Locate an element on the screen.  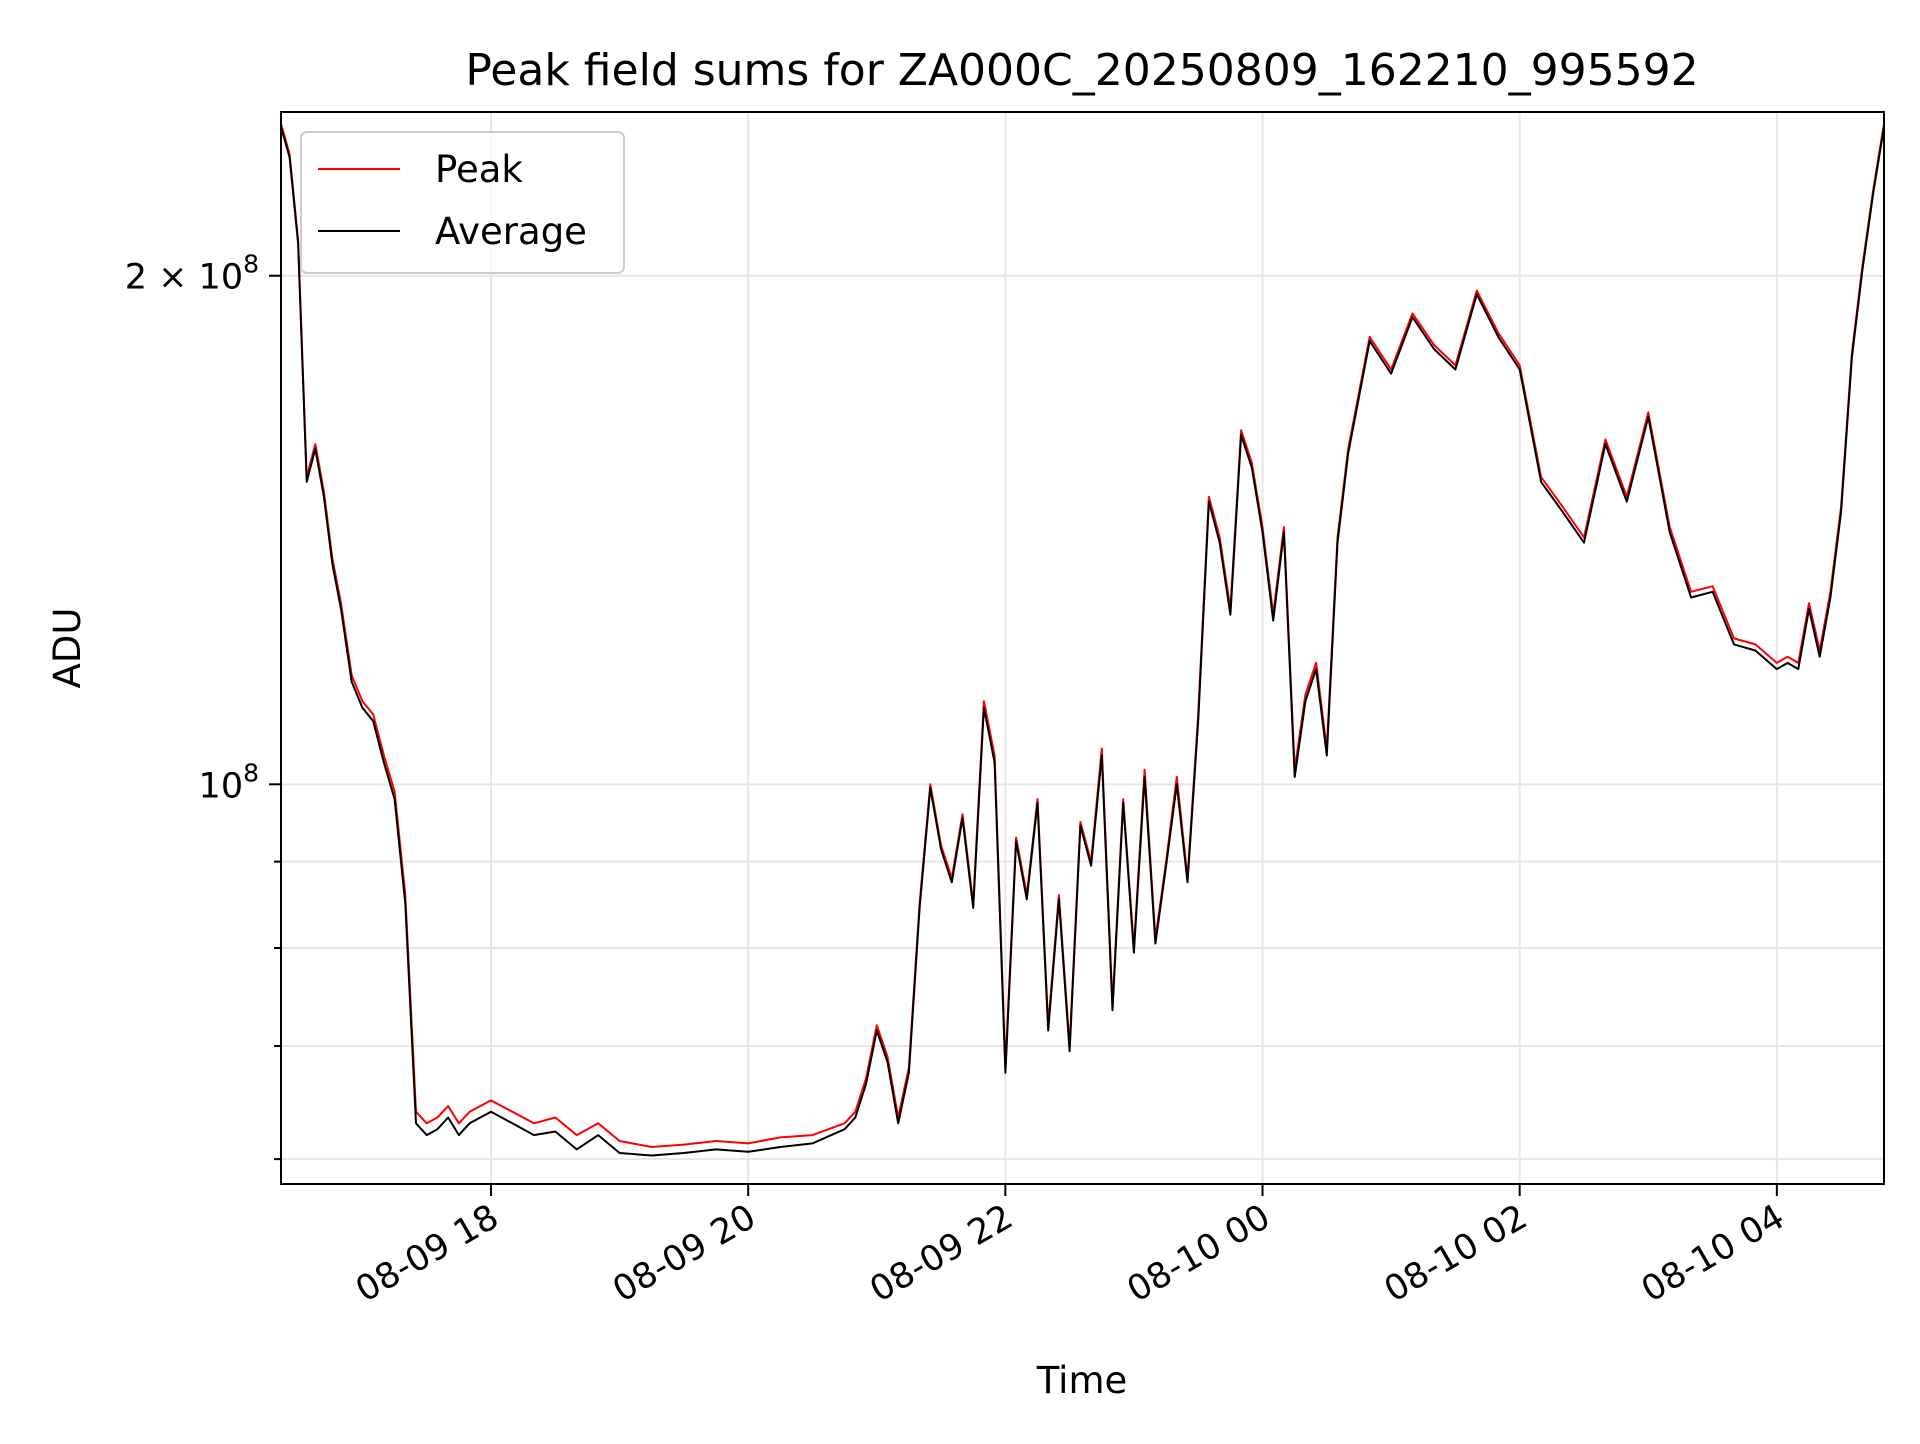
legend: Peak Average is located at coordinates (462, 202).